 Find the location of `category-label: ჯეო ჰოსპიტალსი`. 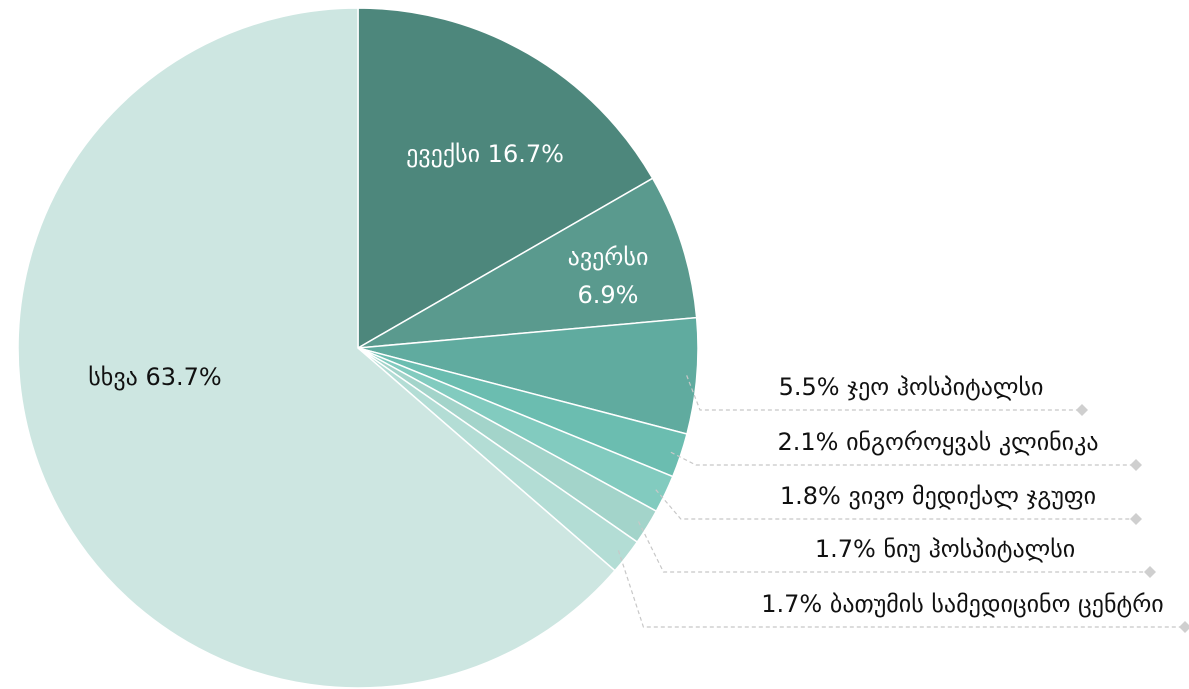

category-label: ჯეო ჰოსპიტალსი is located at coordinates (945, 387).